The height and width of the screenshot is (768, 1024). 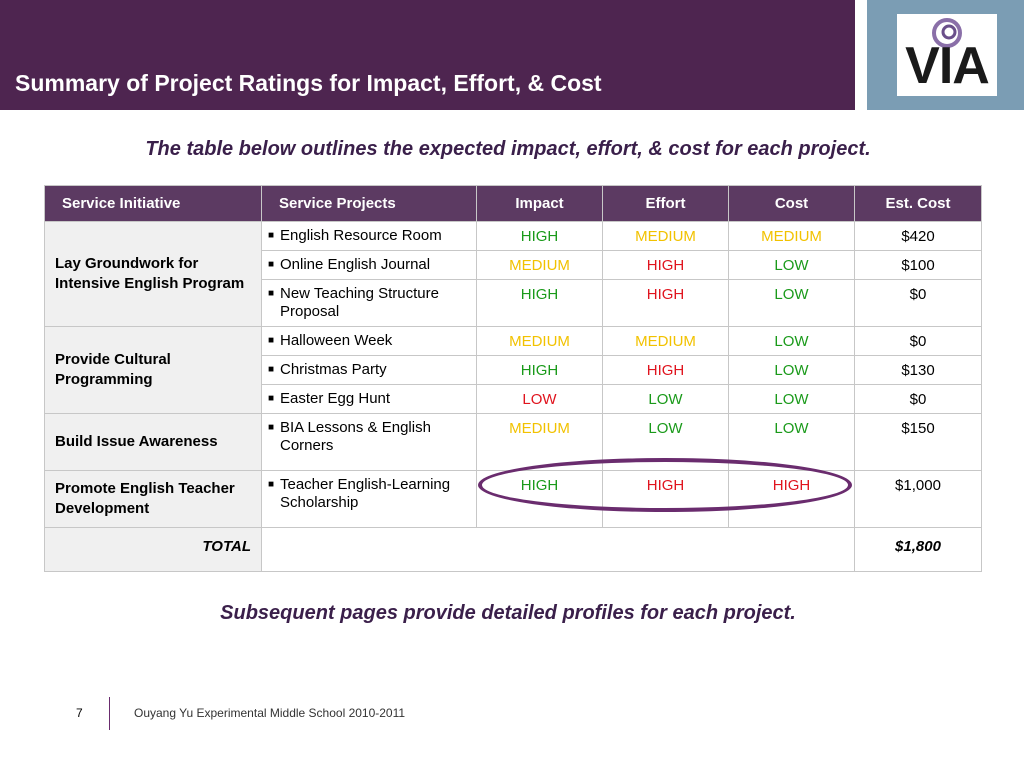 I want to click on col-header-est-cost: Est. Cost, so click(x=918, y=203).